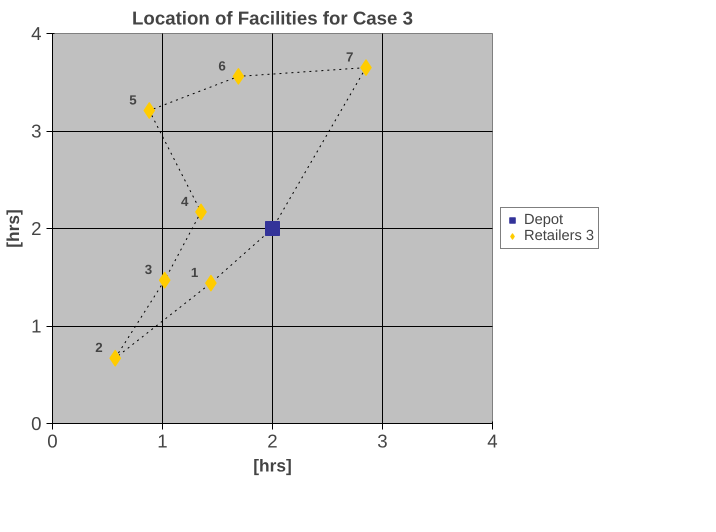 The height and width of the screenshot is (532, 716). I want to click on annotation: 6, so click(222, 66).